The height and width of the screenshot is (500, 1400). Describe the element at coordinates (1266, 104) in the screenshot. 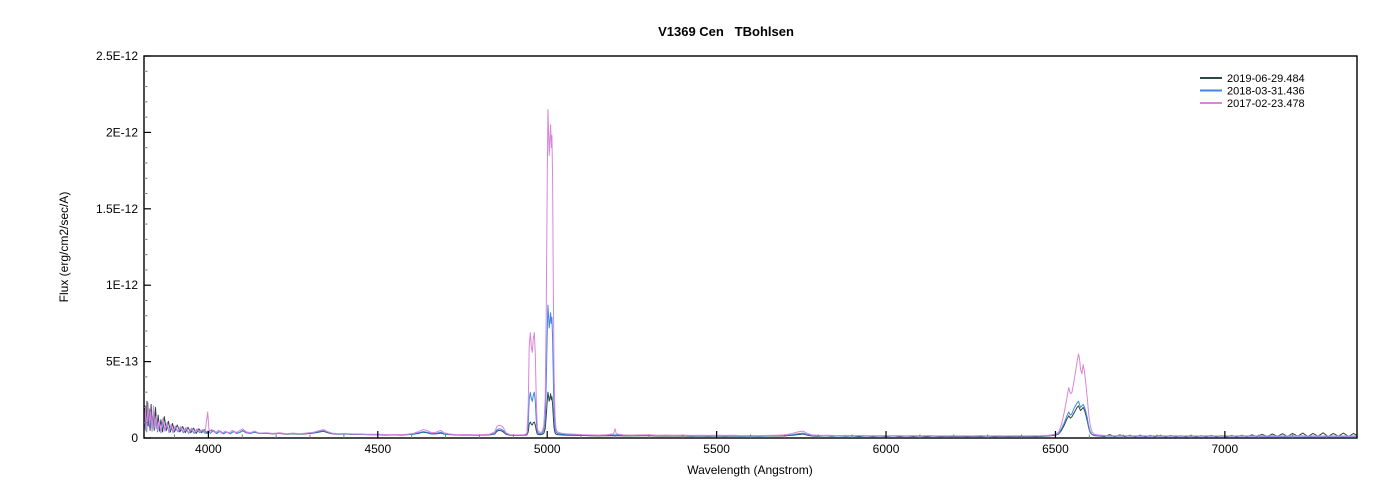

I see `legend-label: 2017-02-23.478` at that location.